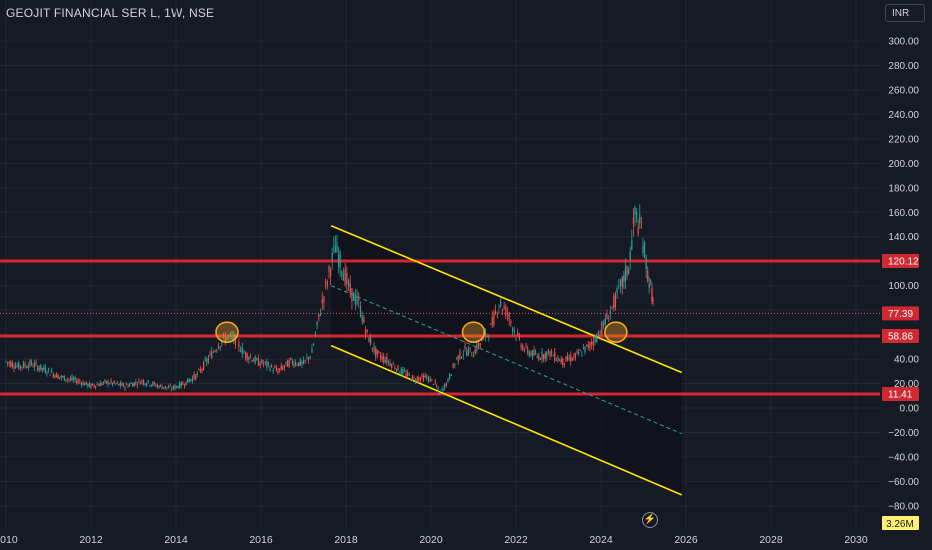 Image resolution: width=932 pixels, height=550 pixels. I want to click on y-tick-label: 260.00, so click(903, 90).